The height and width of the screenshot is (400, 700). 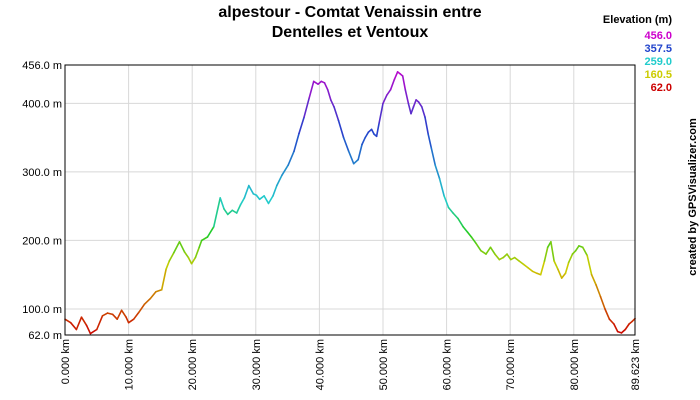 What do you see at coordinates (42, 66) in the screenshot?
I see `y-tick-label: 456.0 m` at bounding box center [42, 66].